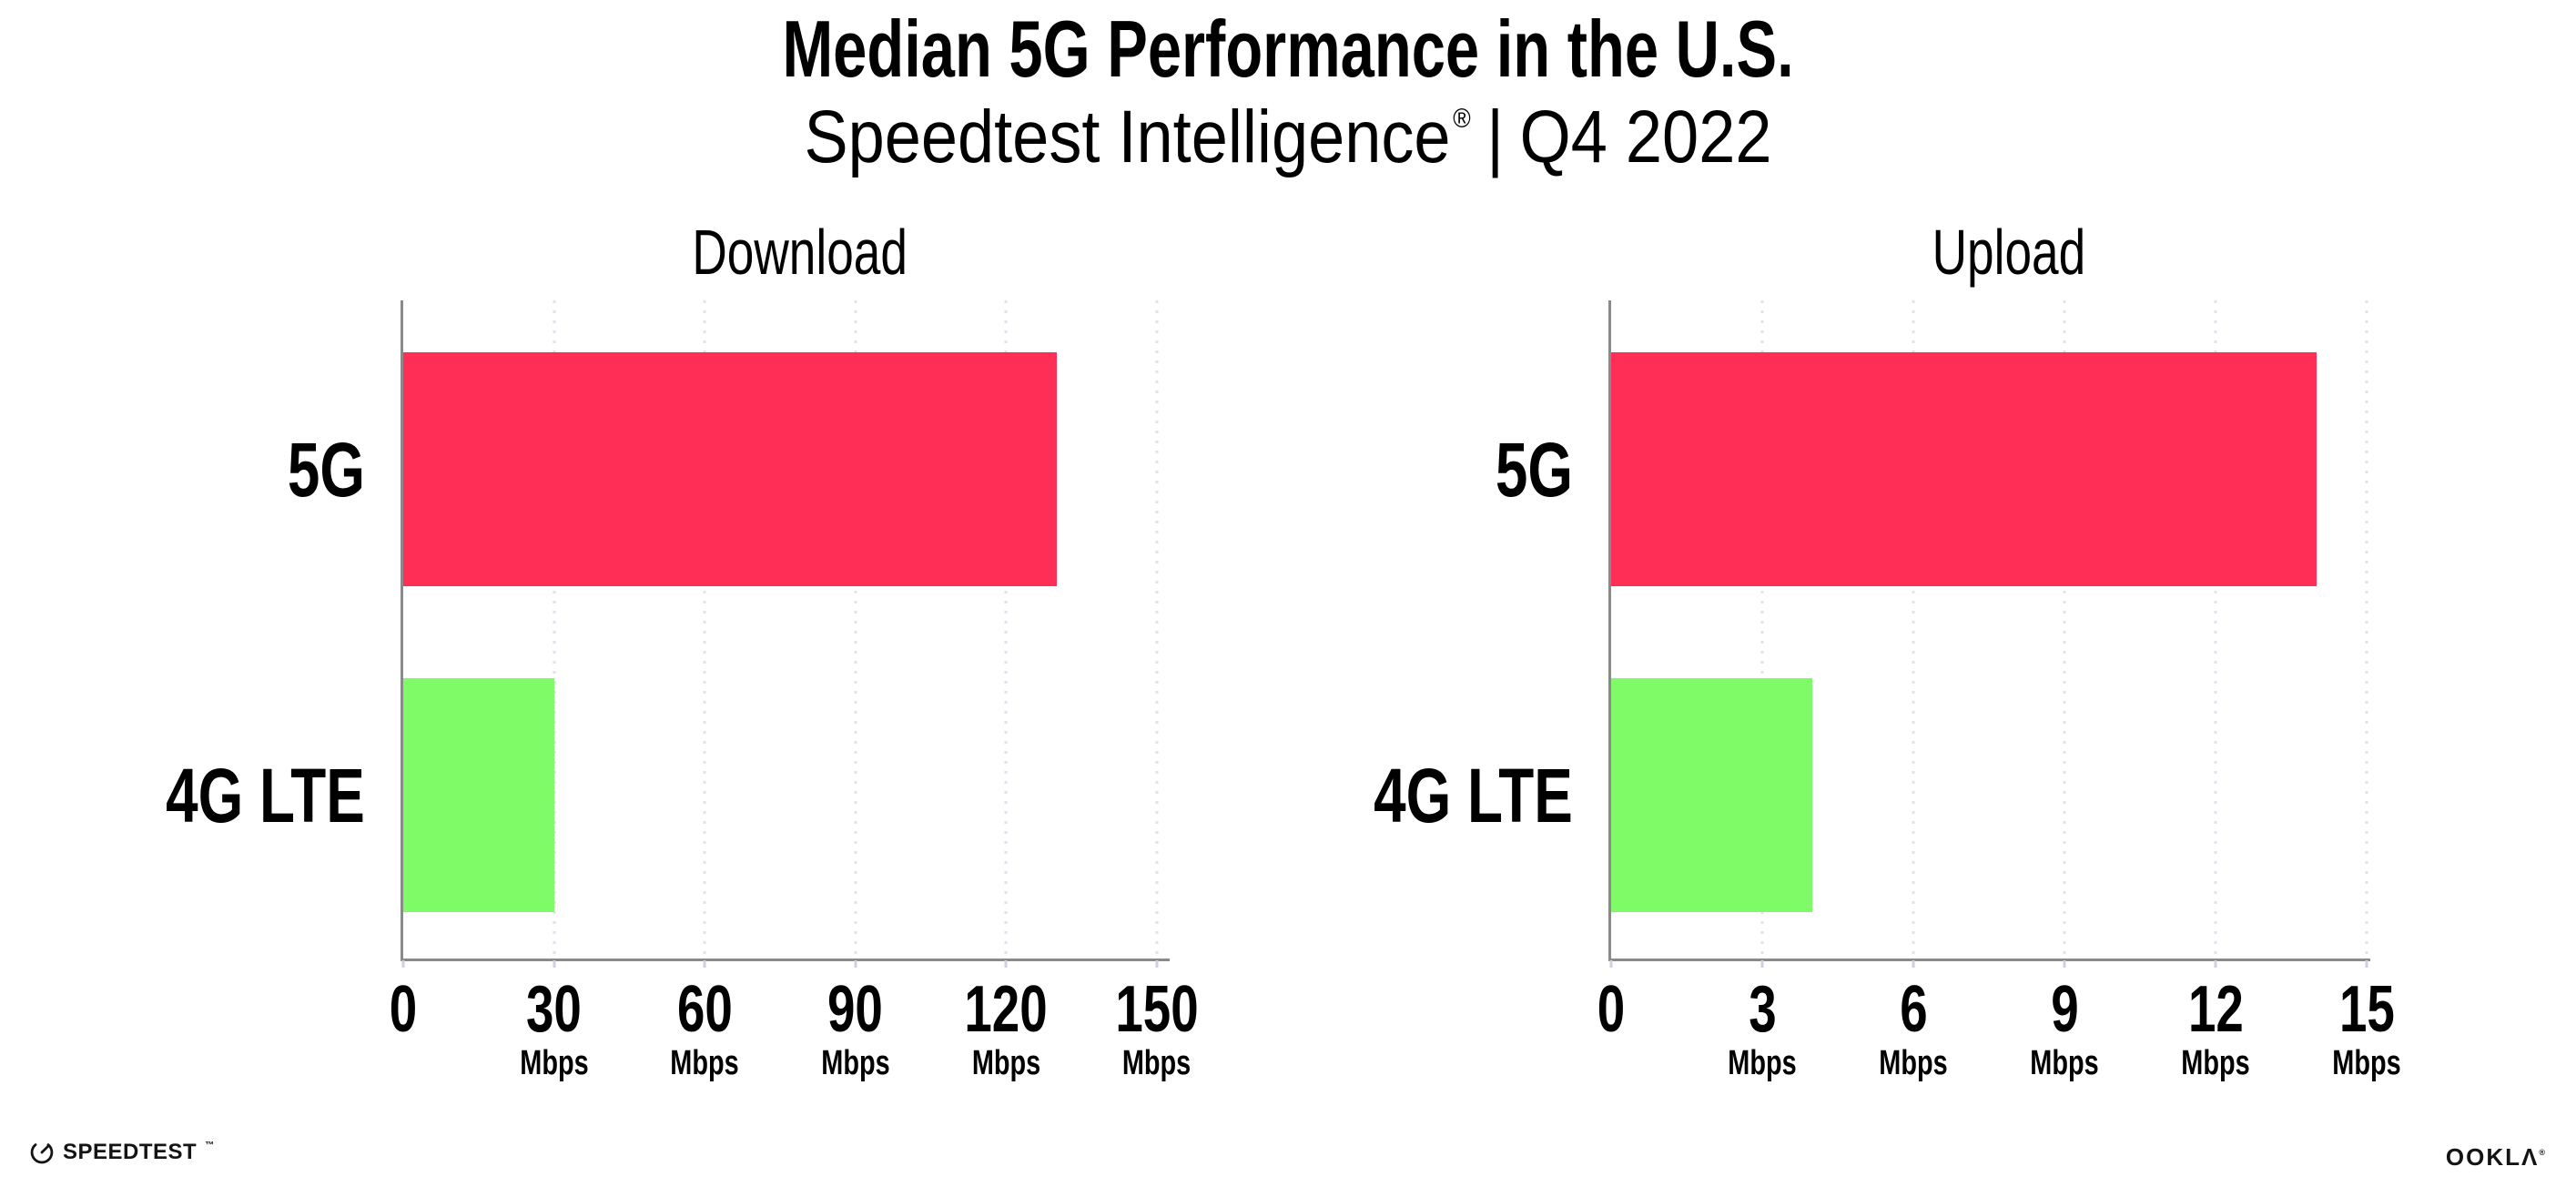  I want to click on x-tick-60: 60 Mbps, so click(705, 1028).